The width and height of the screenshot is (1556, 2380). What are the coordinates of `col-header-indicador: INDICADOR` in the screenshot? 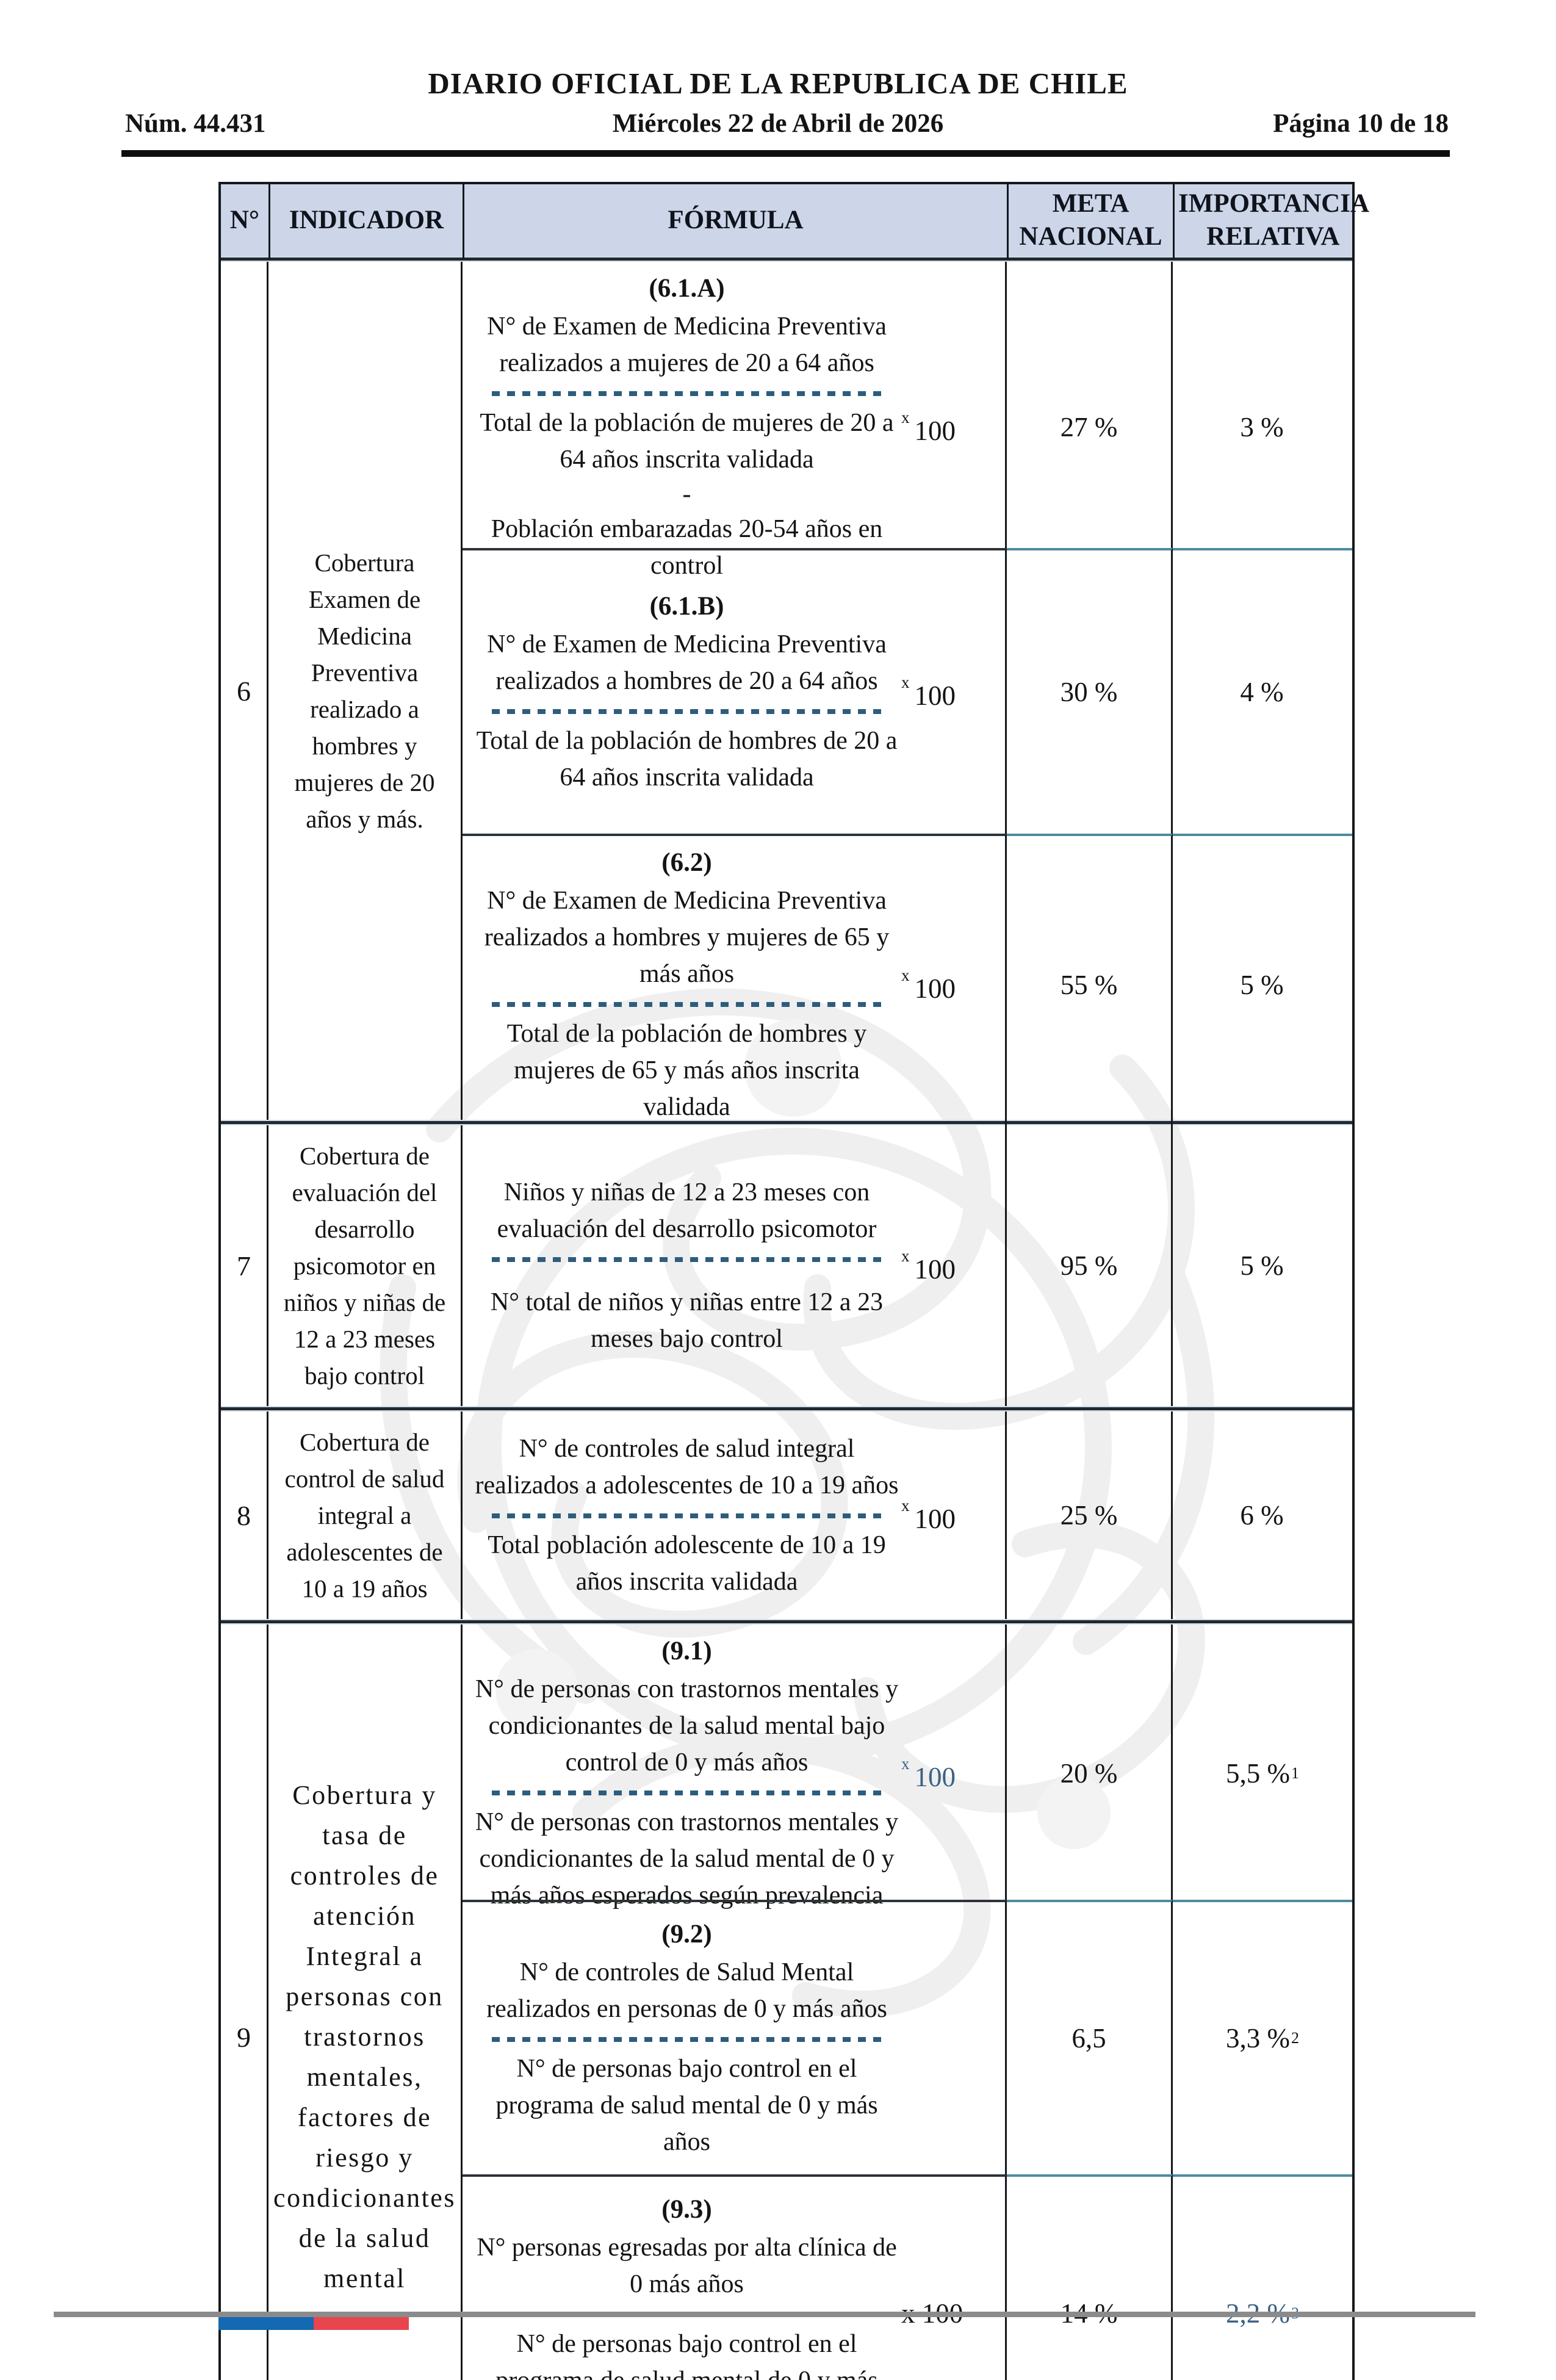 It's located at (365, 220).